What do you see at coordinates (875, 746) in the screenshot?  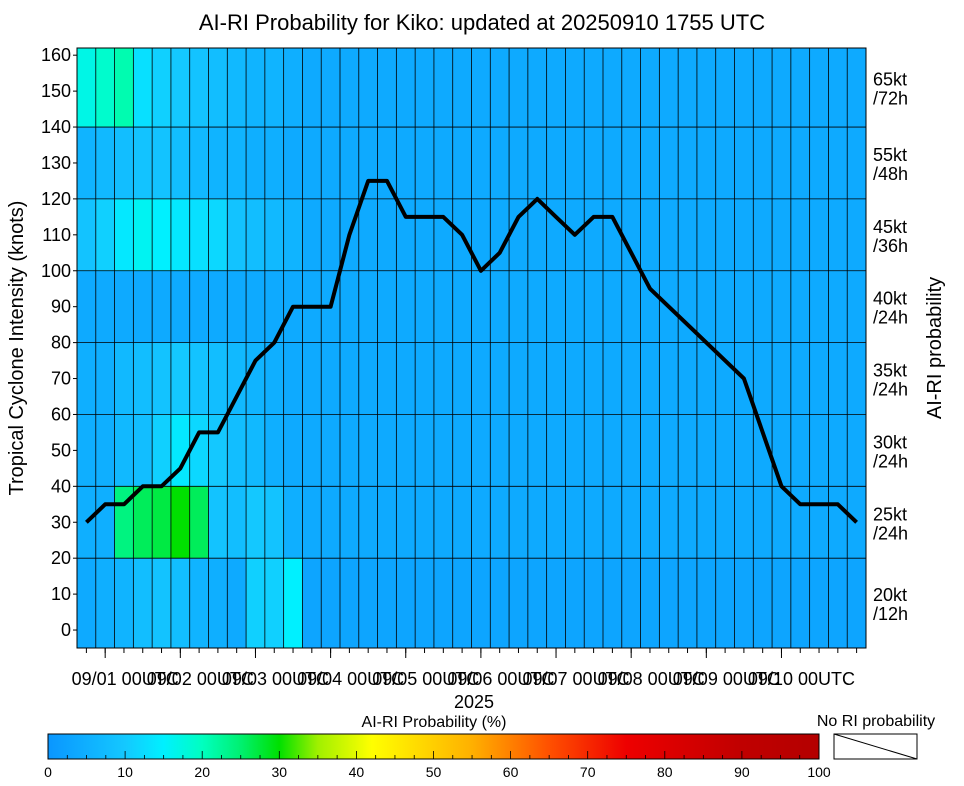 I see `no-ri-swatch-diagonal` at bounding box center [875, 746].